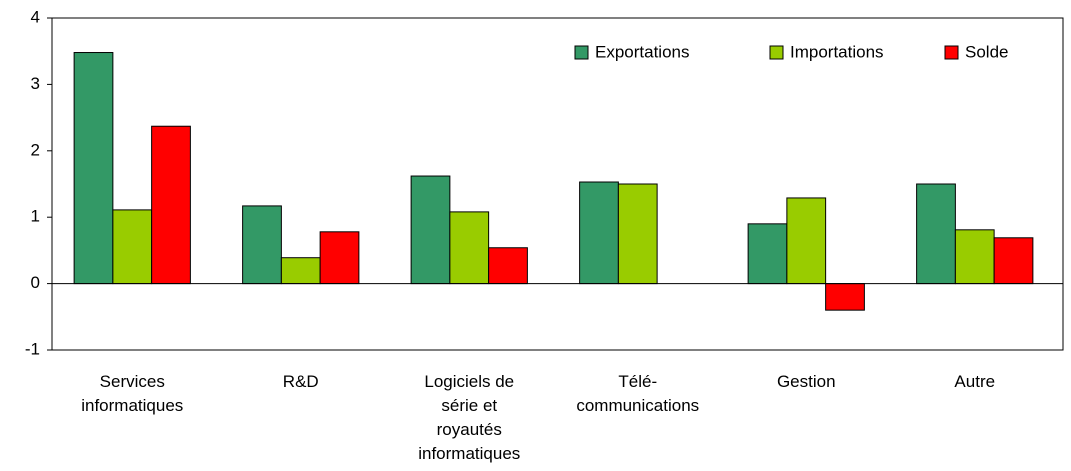 This screenshot has height=471, width=1071. Describe the element at coordinates (35, 149) in the screenshot. I see `y-tick-label: 2` at that location.